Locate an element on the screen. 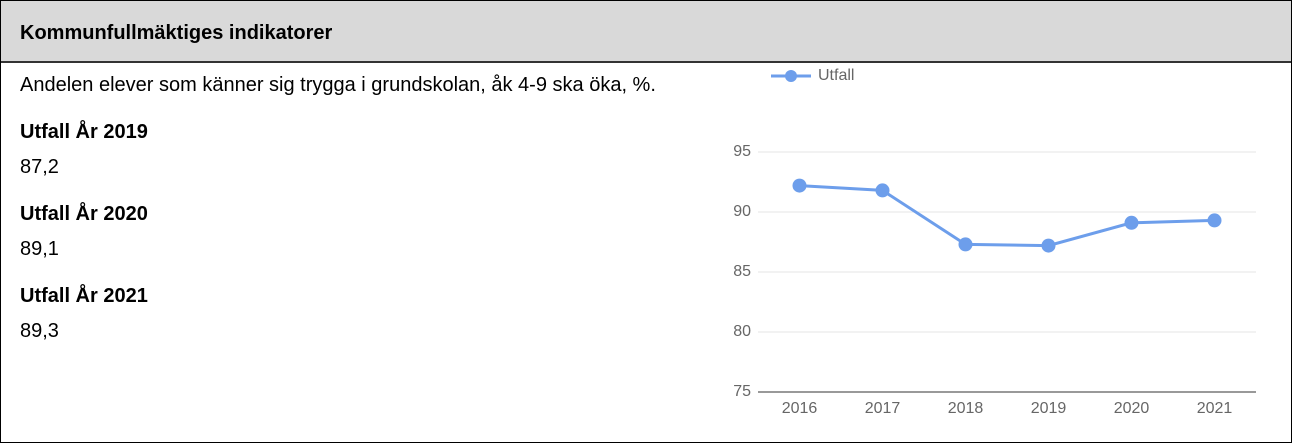  result-label: Utfall År 2021 is located at coordinates (84, 296).